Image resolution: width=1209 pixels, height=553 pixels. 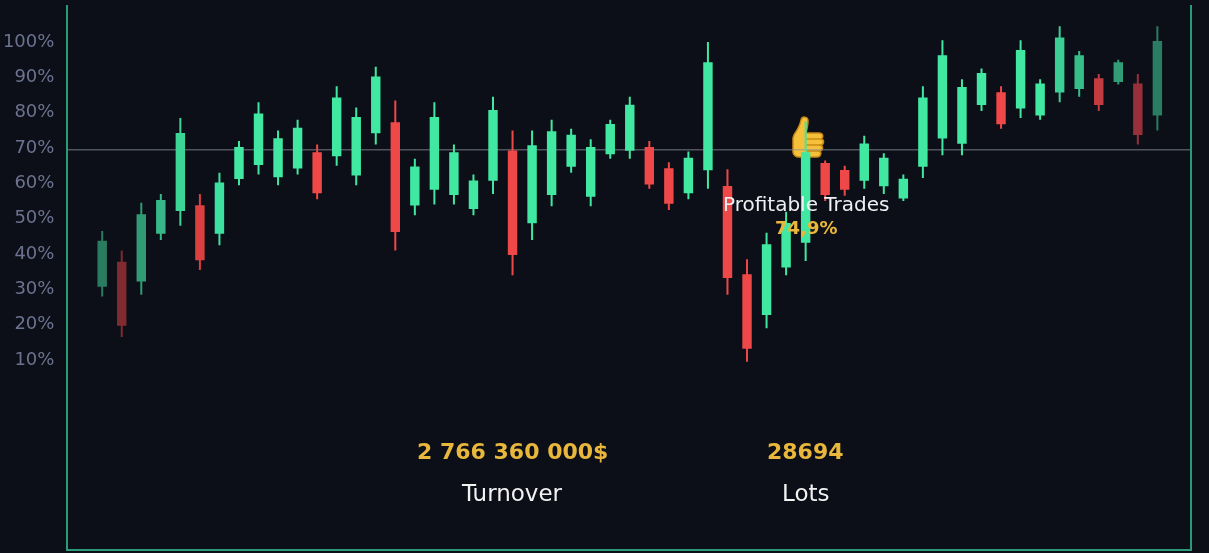 What do you see at coordinates (34, 146) in the screenshot?
I see `y-tick-label: 70%` at bounding box center [34, 146].